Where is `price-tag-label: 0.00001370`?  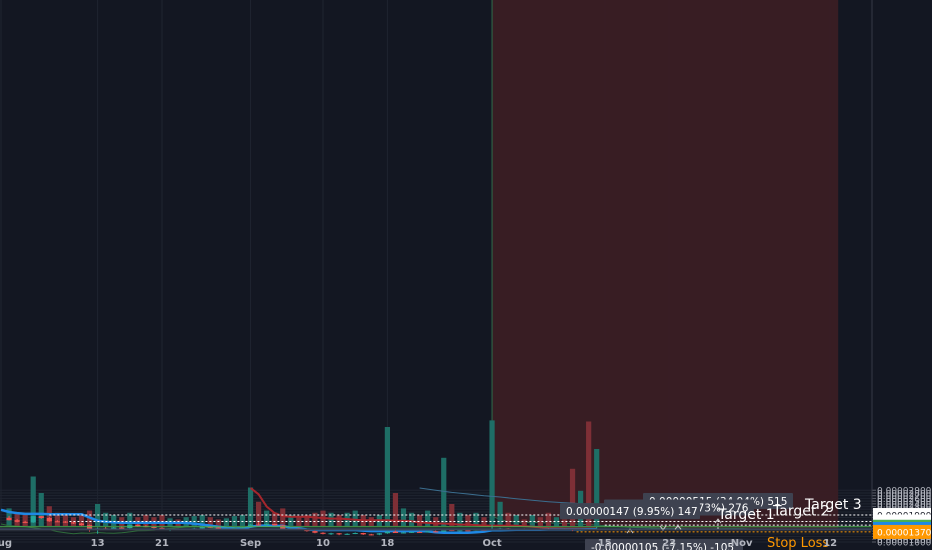 price-tag-label: 0.00001370 is located at coordinates (904, 533).